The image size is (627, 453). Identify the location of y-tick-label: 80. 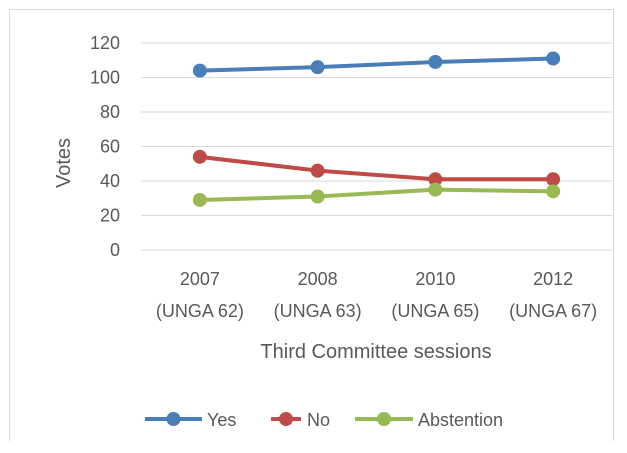
(110, 112).